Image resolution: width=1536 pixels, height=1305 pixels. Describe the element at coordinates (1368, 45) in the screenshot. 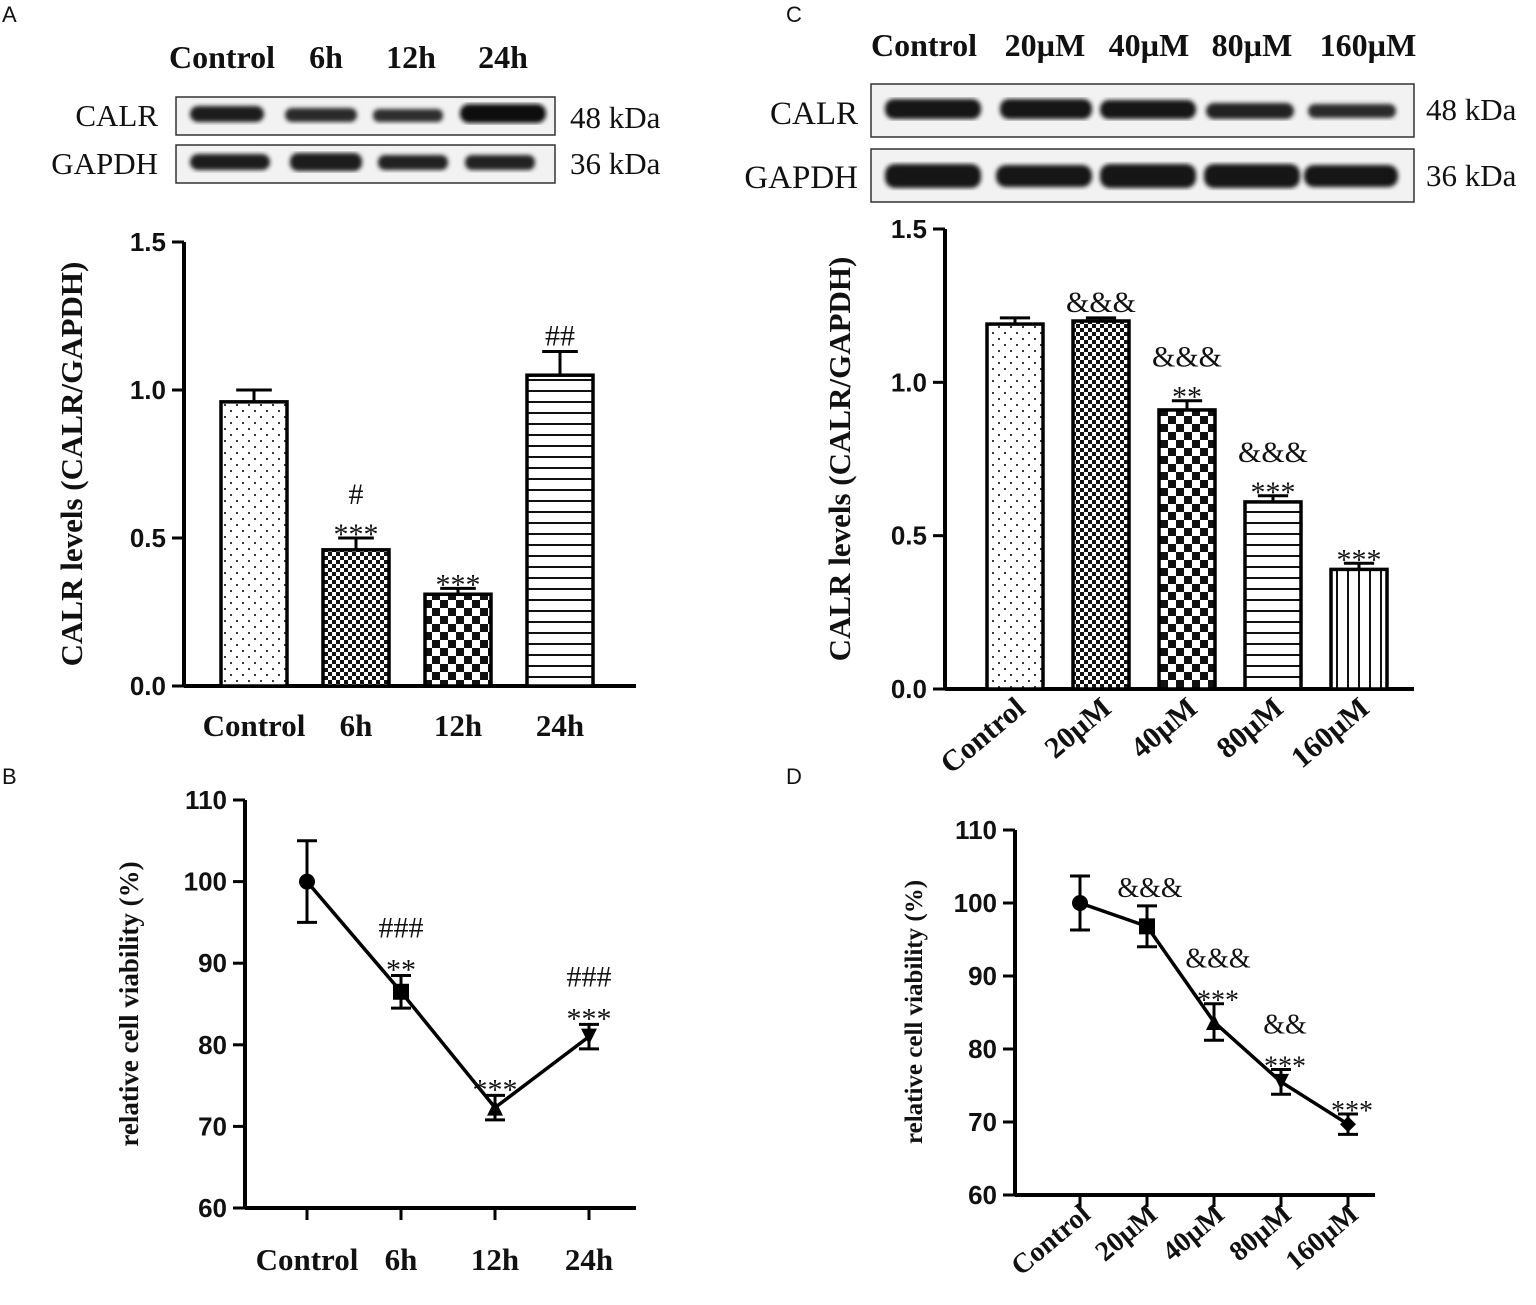

I see `blot-c-lane-4: 160µM` at that location.